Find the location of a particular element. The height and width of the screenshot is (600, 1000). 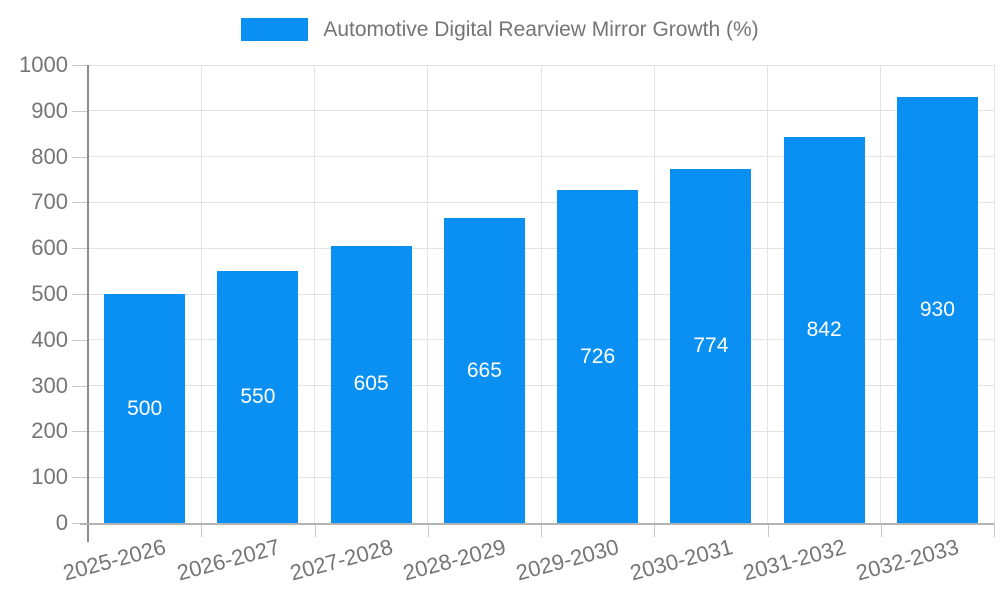

x-tick-label: 2025-2026 is located at coordinates (114, 560).